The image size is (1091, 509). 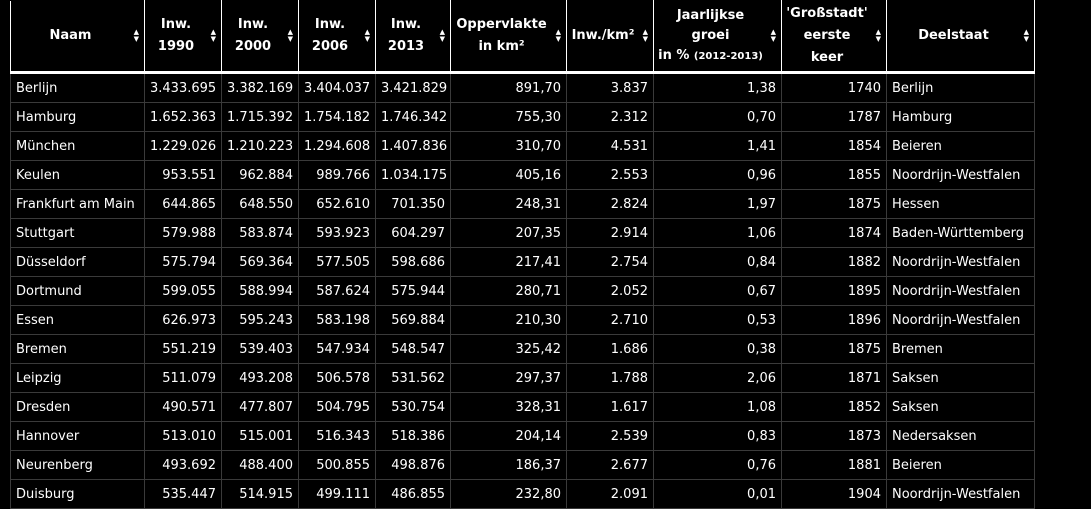 I want to click on header-inw-2000: Inw. 2000 ▲ ▼, so click(x=260, y=37).